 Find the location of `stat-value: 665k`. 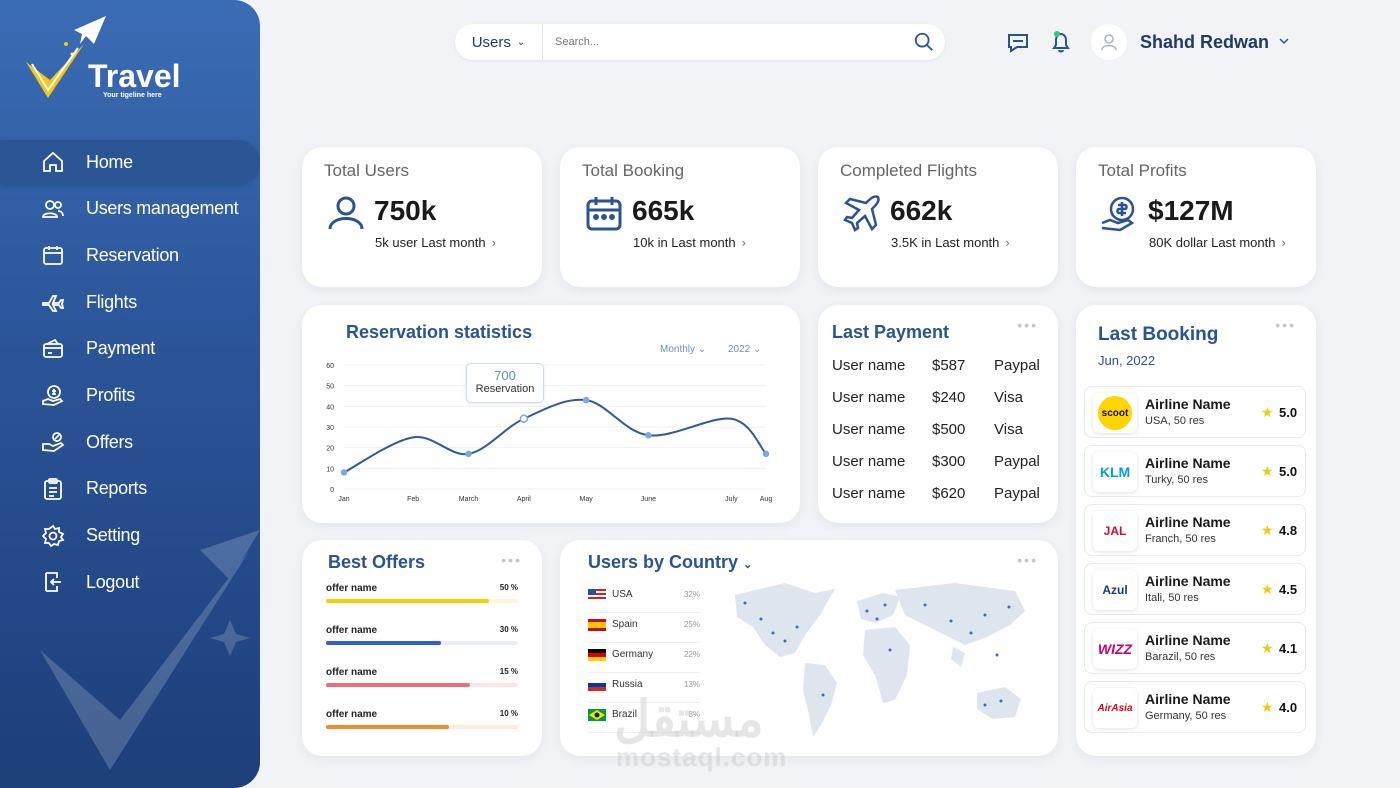

stat-value: 665k is located at coordinates (663, 210).